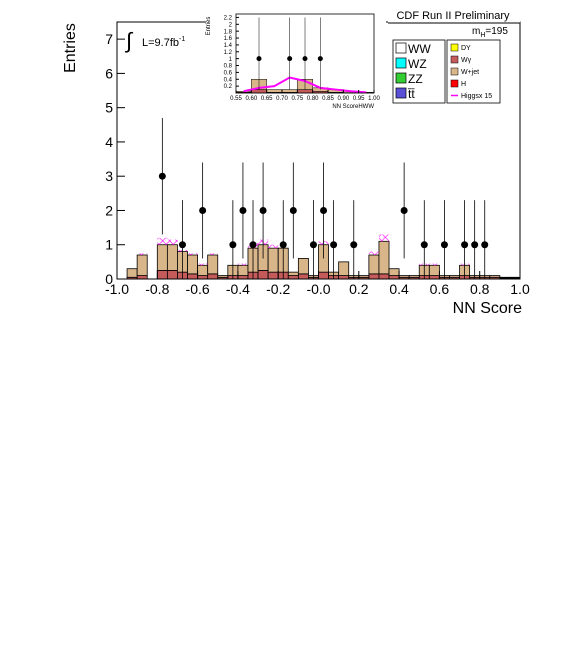 The height and width of the screenshot is (667, 567). Describe the element at coordinates (238, 289) in the screenshot. I see `x-tick-label: -0.4` at that location.